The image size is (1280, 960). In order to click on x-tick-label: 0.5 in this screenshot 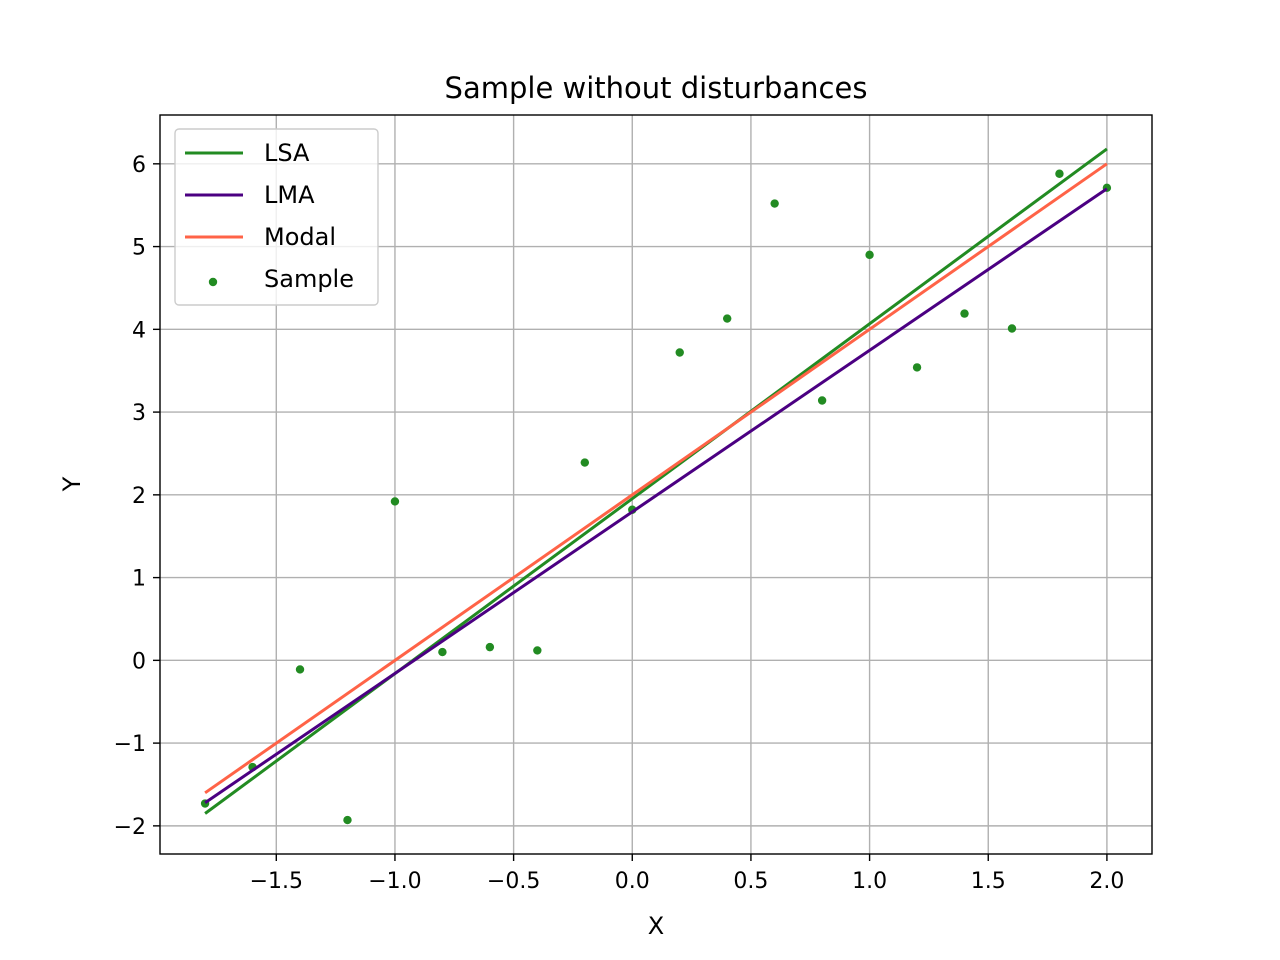, I will do `click(750, 881)`.